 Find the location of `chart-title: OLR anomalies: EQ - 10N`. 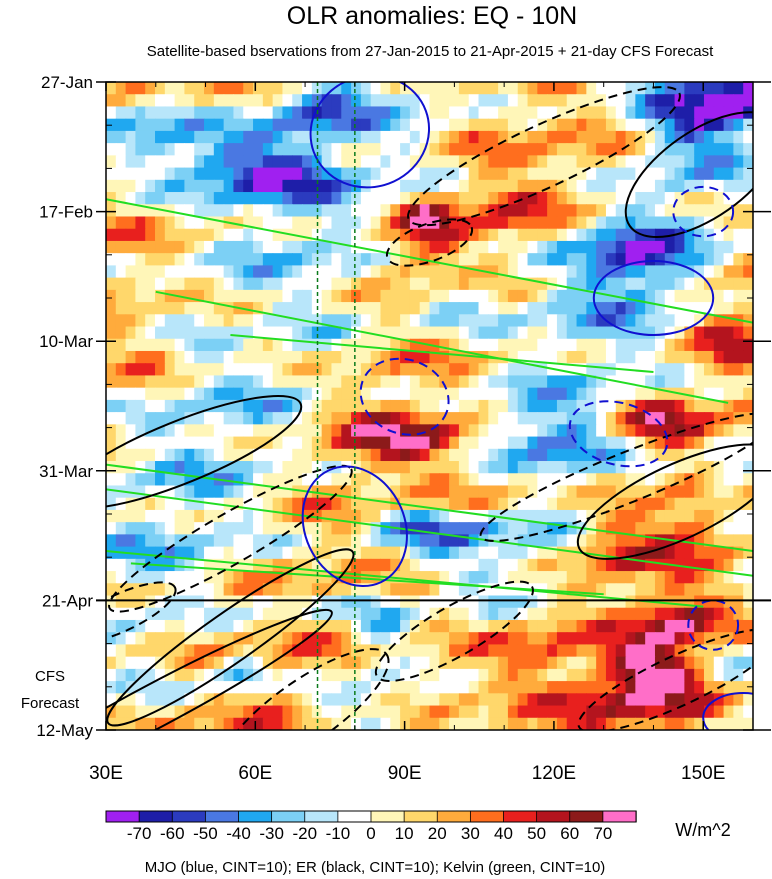

chart-title: OLR anomalies: EQ - 10N is located at coordinates (432, 16).